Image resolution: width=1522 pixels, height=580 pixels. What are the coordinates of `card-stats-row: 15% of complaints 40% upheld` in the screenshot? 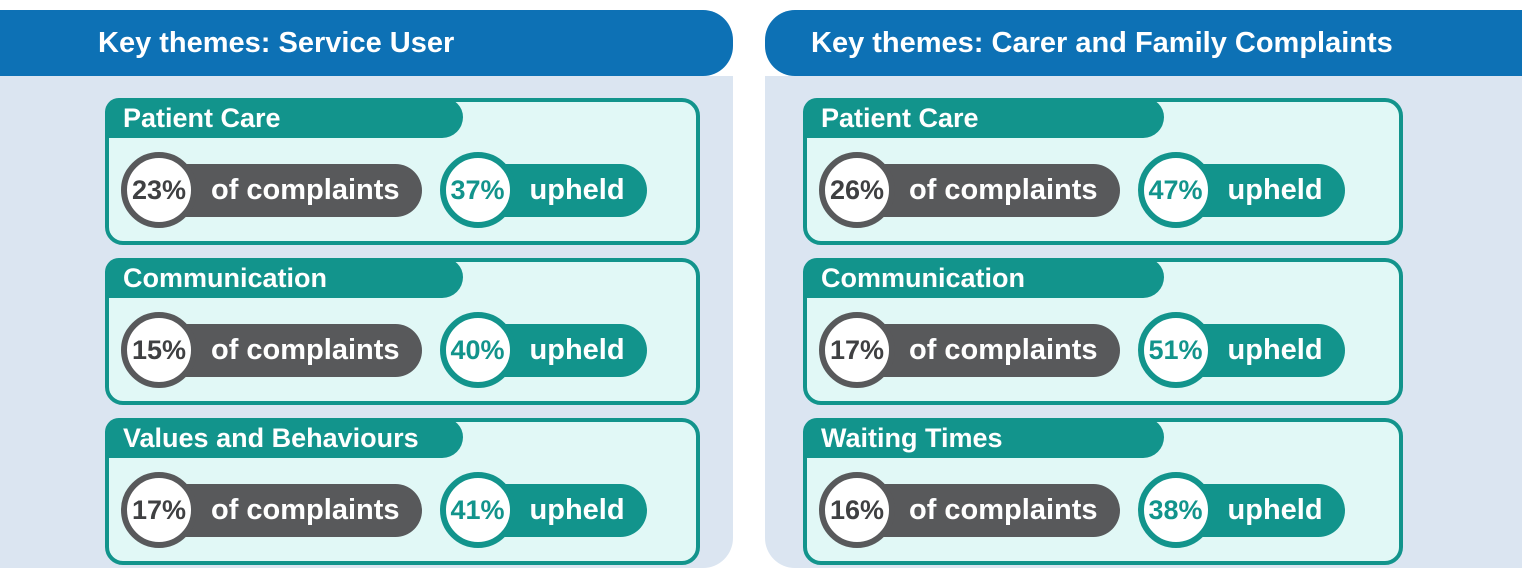 It's located at (384, 350).